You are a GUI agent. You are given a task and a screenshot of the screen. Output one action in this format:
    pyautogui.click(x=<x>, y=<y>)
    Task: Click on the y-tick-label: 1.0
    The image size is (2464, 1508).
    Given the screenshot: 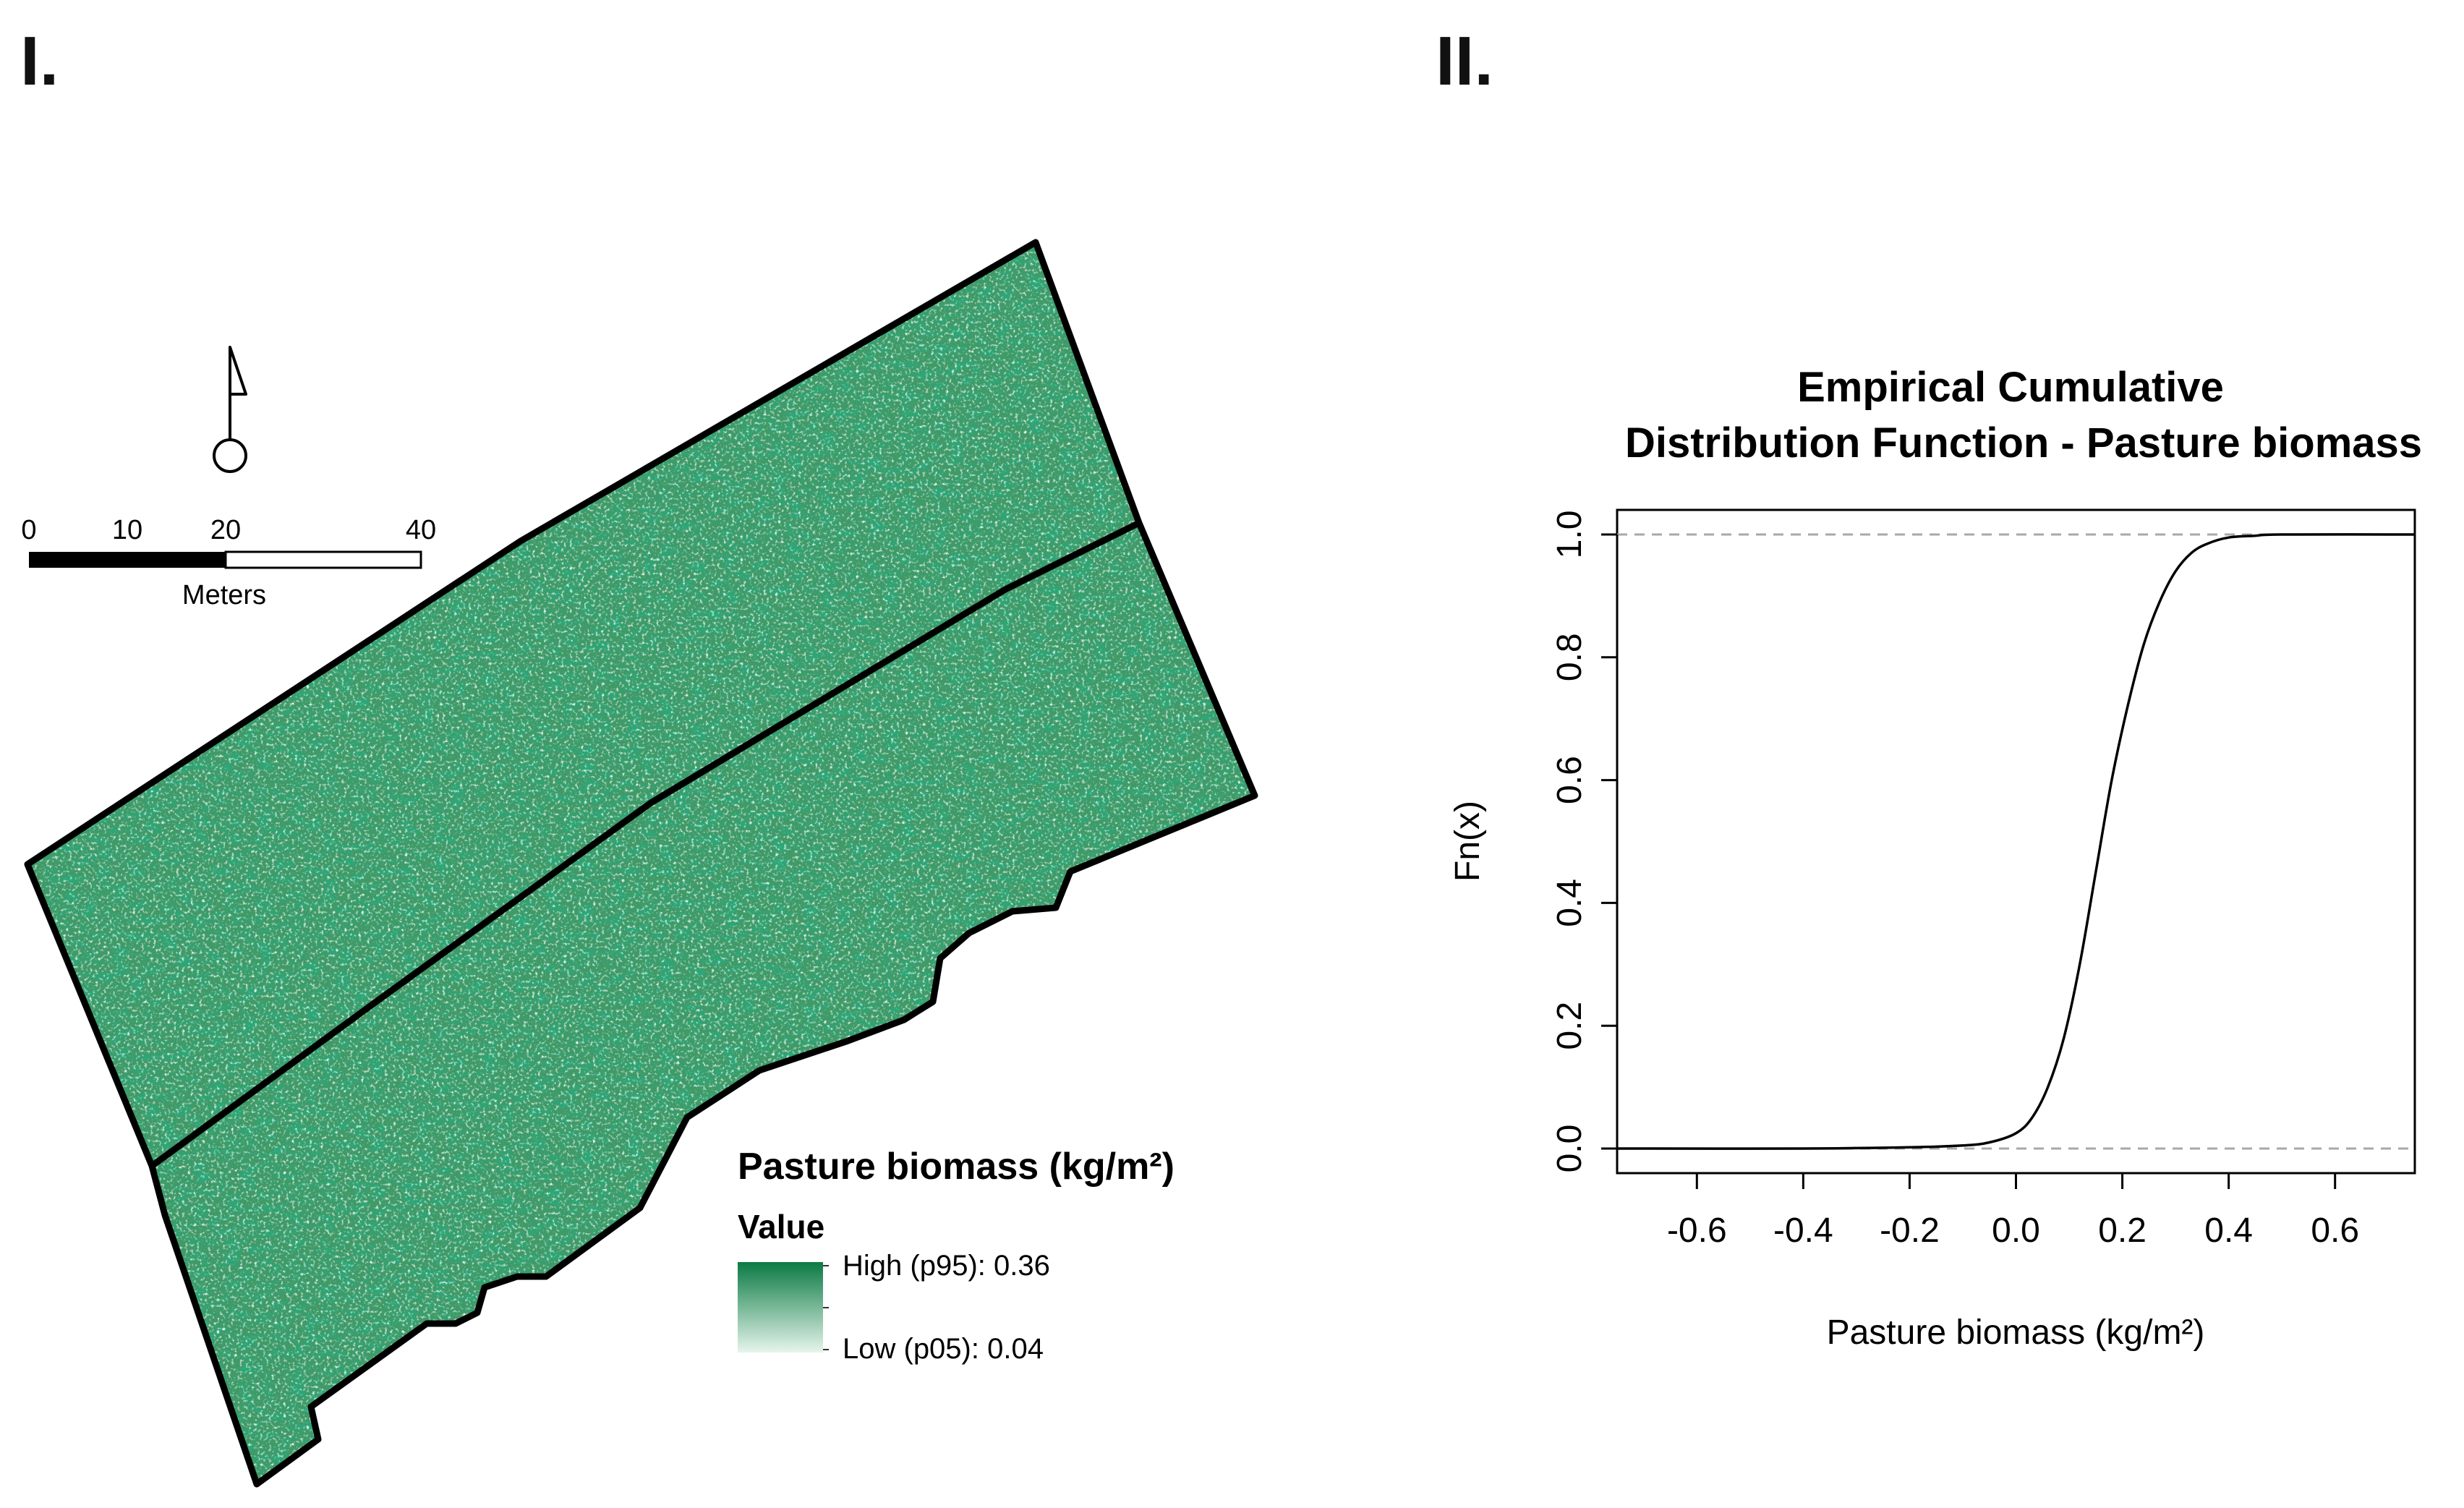 What is the action you would take?
    pyautogui.click(x=1570, y=535)
    